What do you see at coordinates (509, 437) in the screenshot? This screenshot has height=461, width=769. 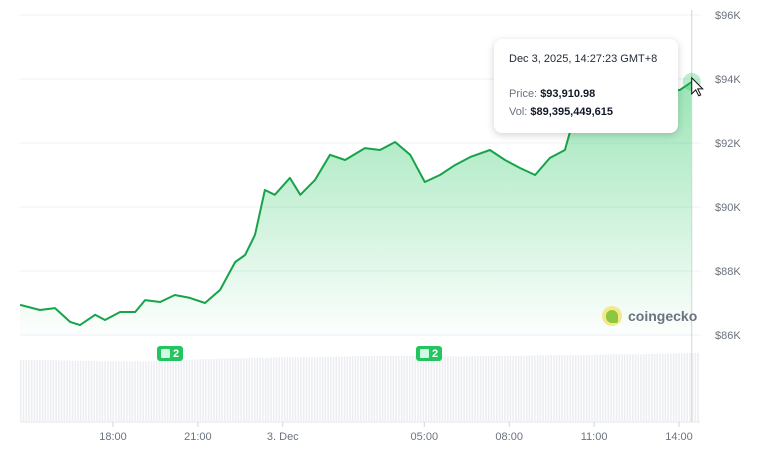 I see `x-tick-label: 08:00` at bounding box center [509, 437].